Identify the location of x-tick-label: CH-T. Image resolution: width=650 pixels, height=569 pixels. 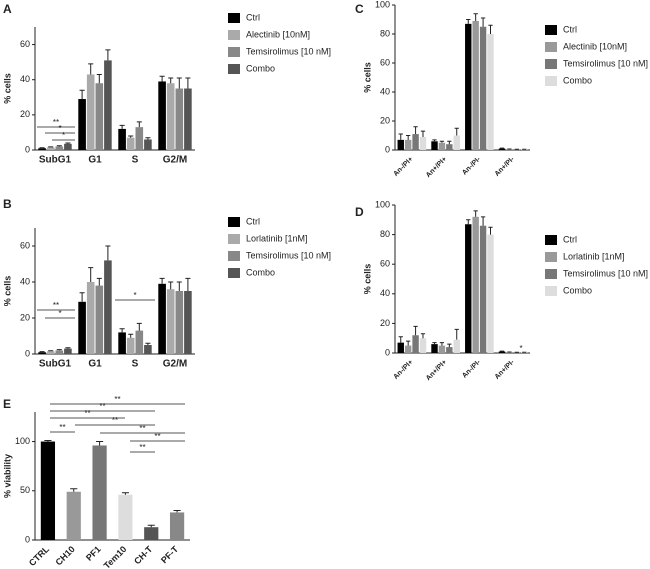
(143, 555).